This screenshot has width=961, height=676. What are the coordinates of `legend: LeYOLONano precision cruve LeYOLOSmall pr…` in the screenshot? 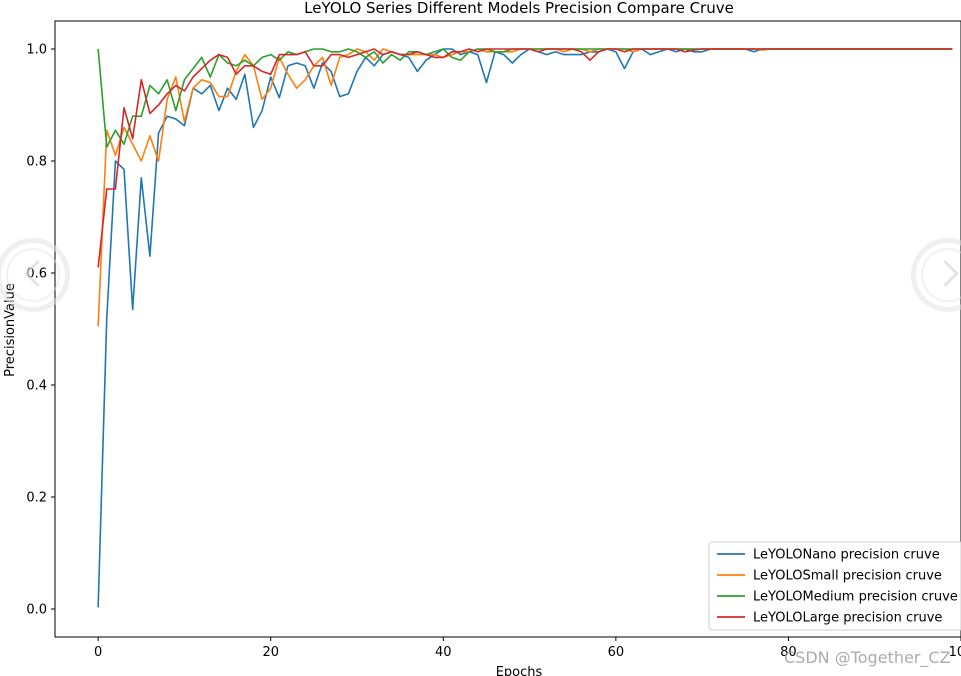 It's located at (834, 586).